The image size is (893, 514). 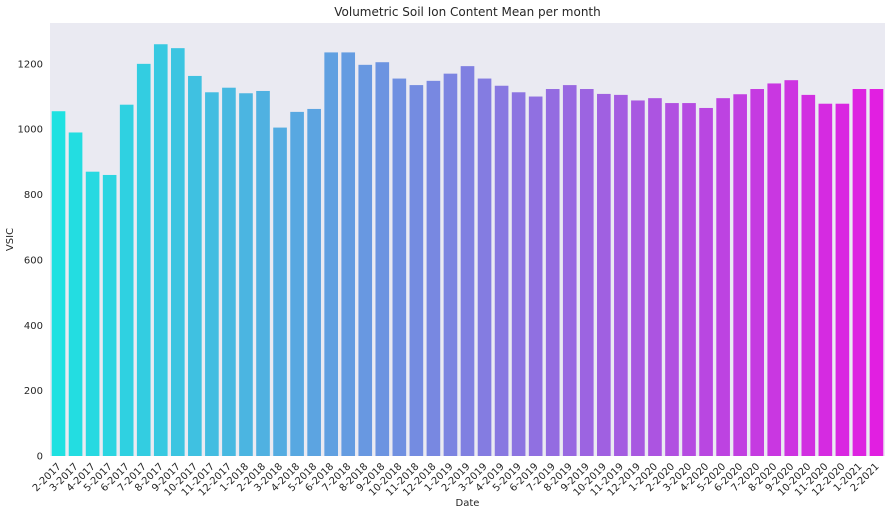 I want to click on bar-5-2018, so click(x=314, y=282).